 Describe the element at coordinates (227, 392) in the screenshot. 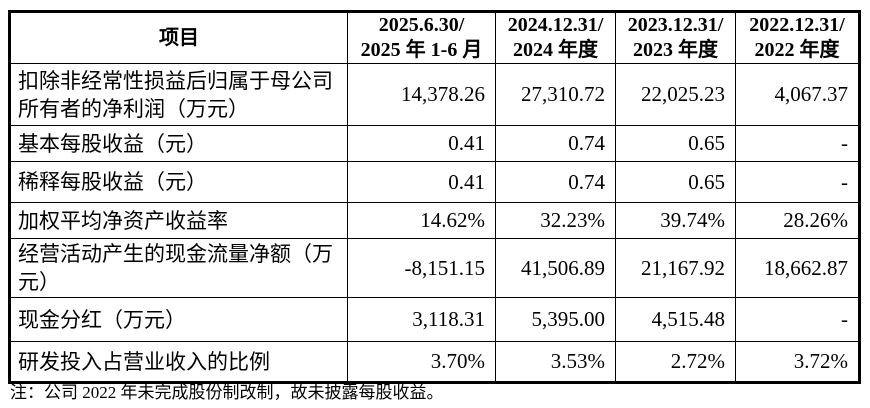

I see `footnote: 注：公司 2022 年未完成股份制改制，故未披露每股收益。` at that location.